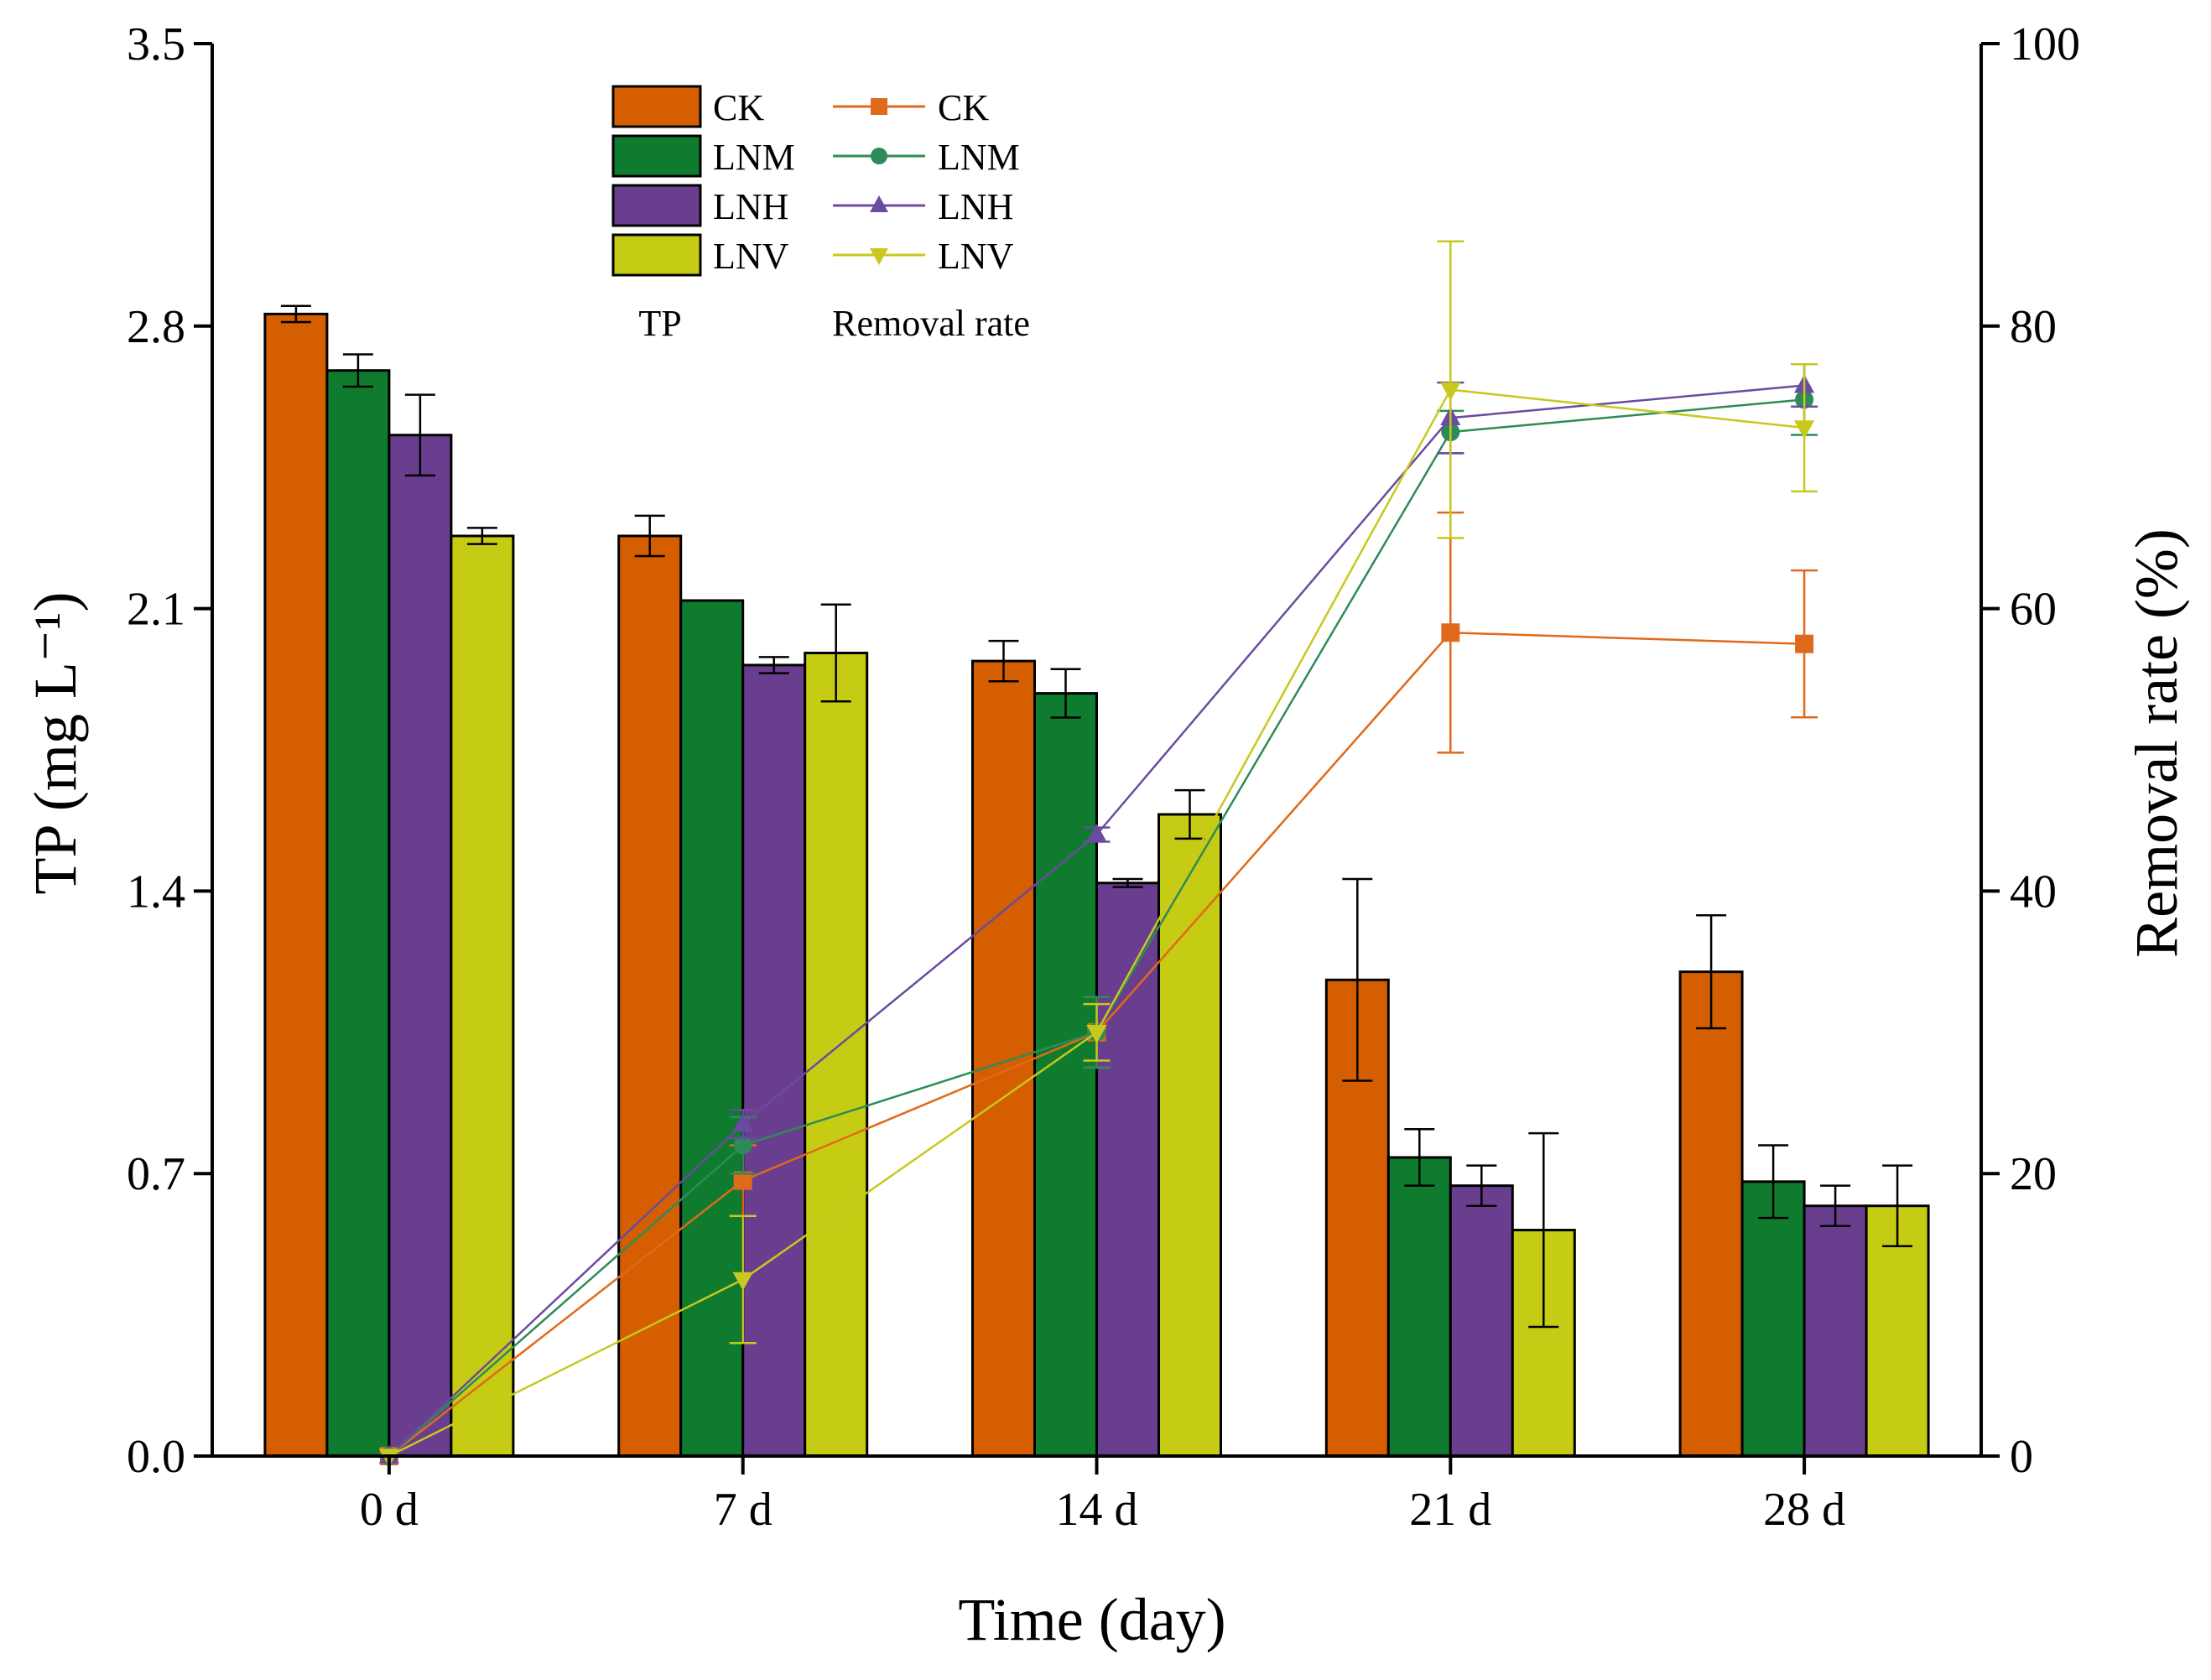  Describe the element at coordinates (742, 1281) in the screenshot. I see `point-lnv-7-d` at that location.